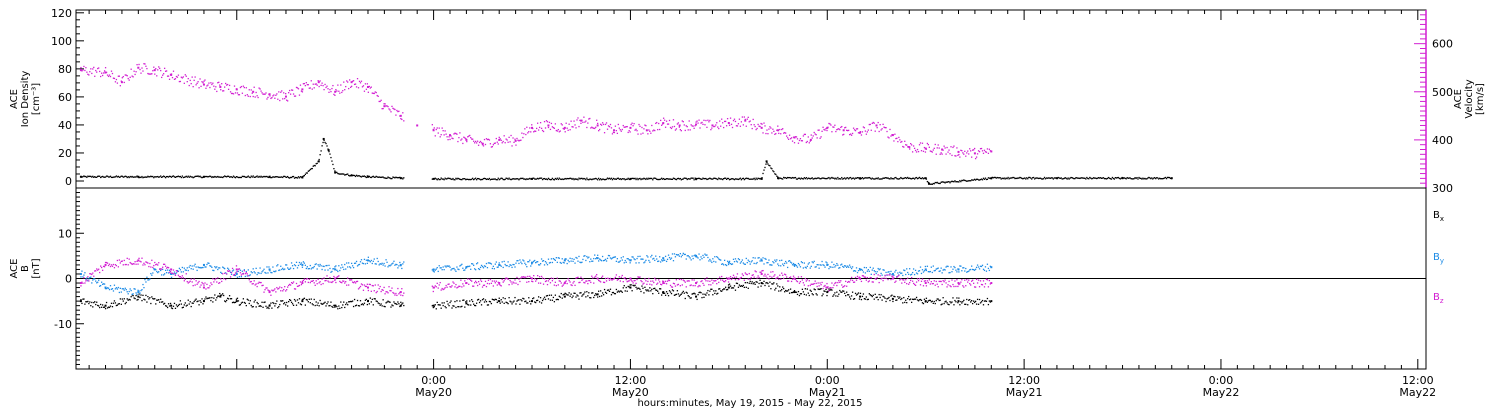 This screenshot has width=1500, height=410. Describe the element at coordinates (65, 233) in the screenshot. I see `b-tick-label: 10` at that location.